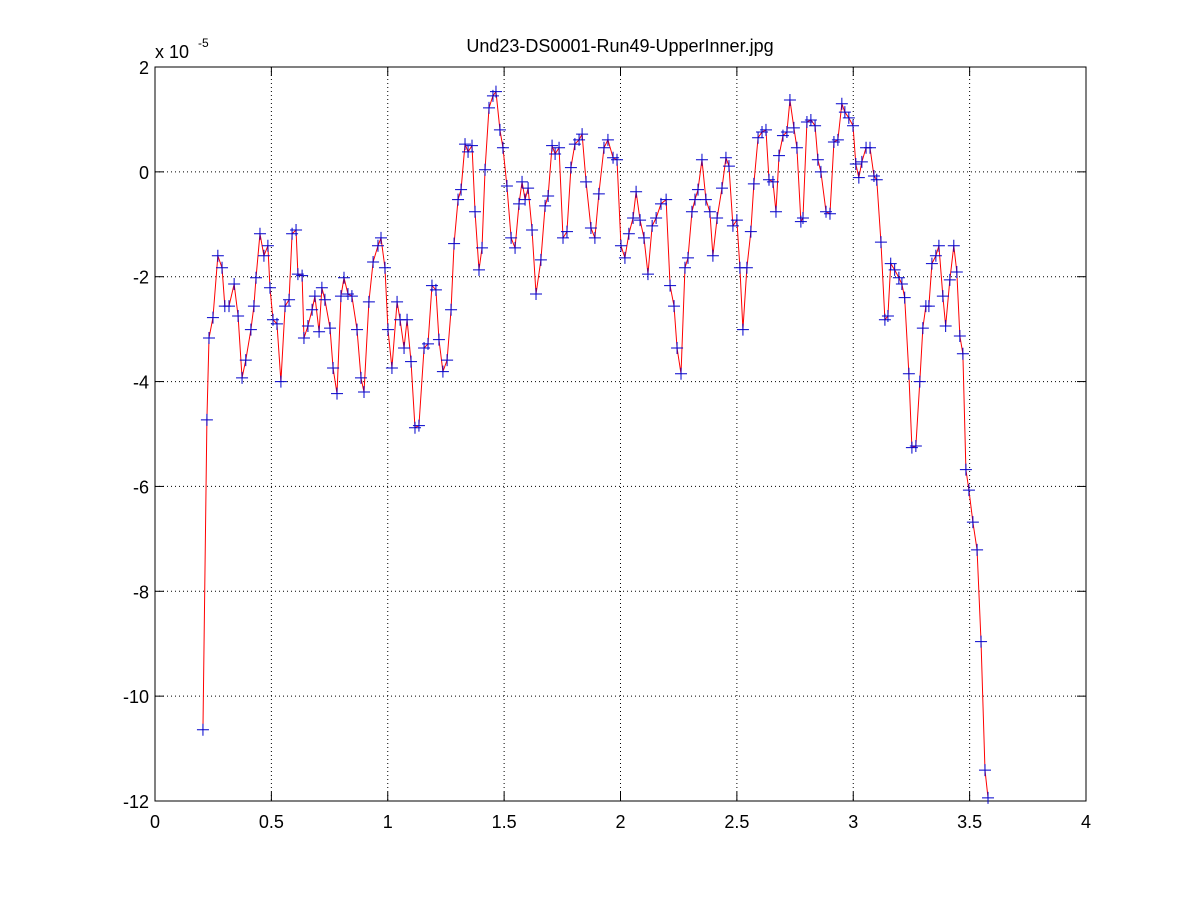 The width and height of the screenshot is (1200, 900). What do you see at coordinates (504, 822) in the screenshot?
I see `x-tick-label: 1.5` at bounding box center [504, 822].